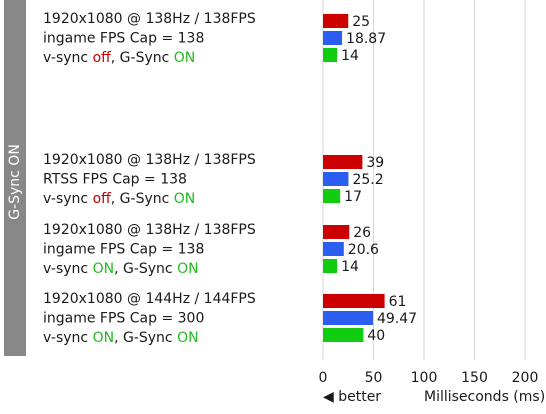  What do you see at coordinates (375, 163) in the screenshot?
I see `value-label-group-2-series-1: 39` at bounding box center [375, 163].